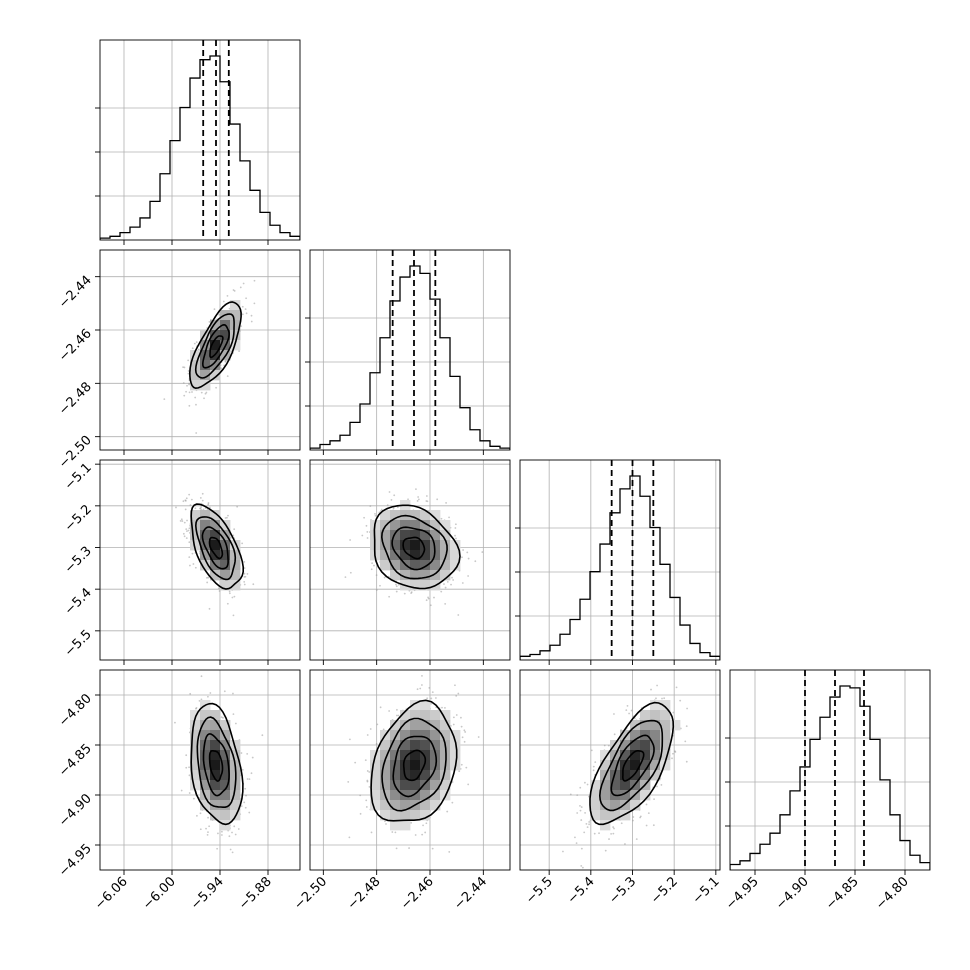 The width and height of the screenshot is (970, 970). I want to click on y-tick-label: −4.80, so click(75, 710).